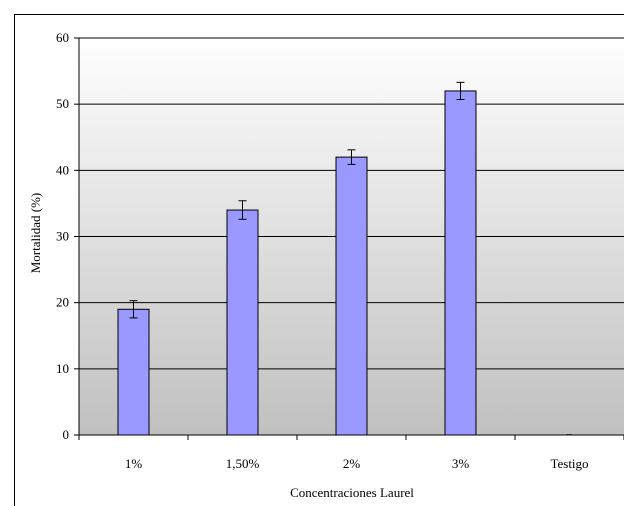 The image size is (624, 506). What do you see at coordinates (62, 169) in the screenshot?
I see `y-tick-label: 40` at bounding box center [62, 169].